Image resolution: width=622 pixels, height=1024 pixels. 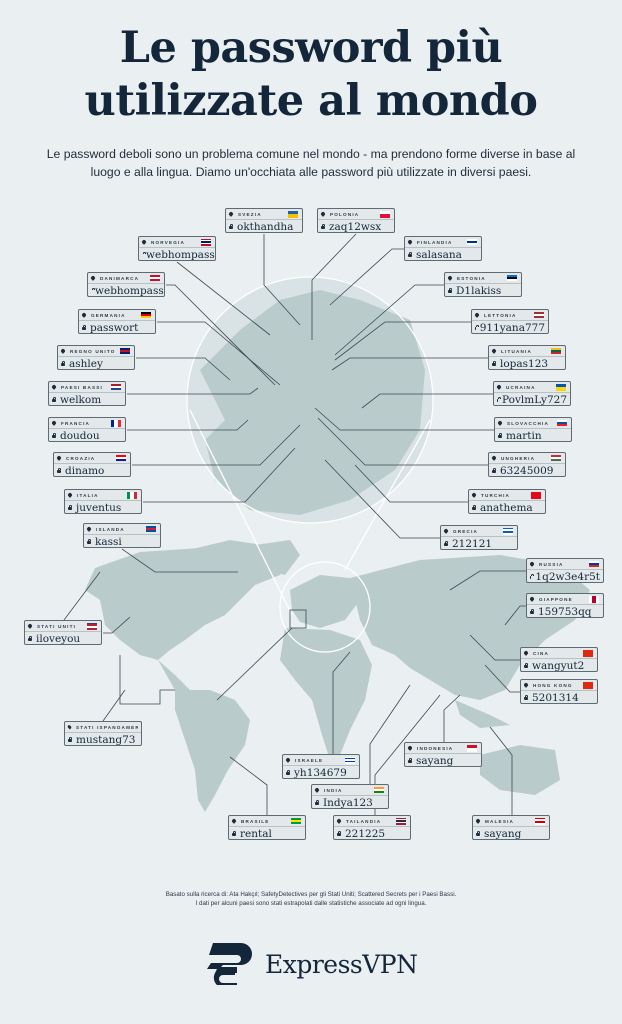 I want to click on expressvpn-logo-icon, so click(x=229, y=964).